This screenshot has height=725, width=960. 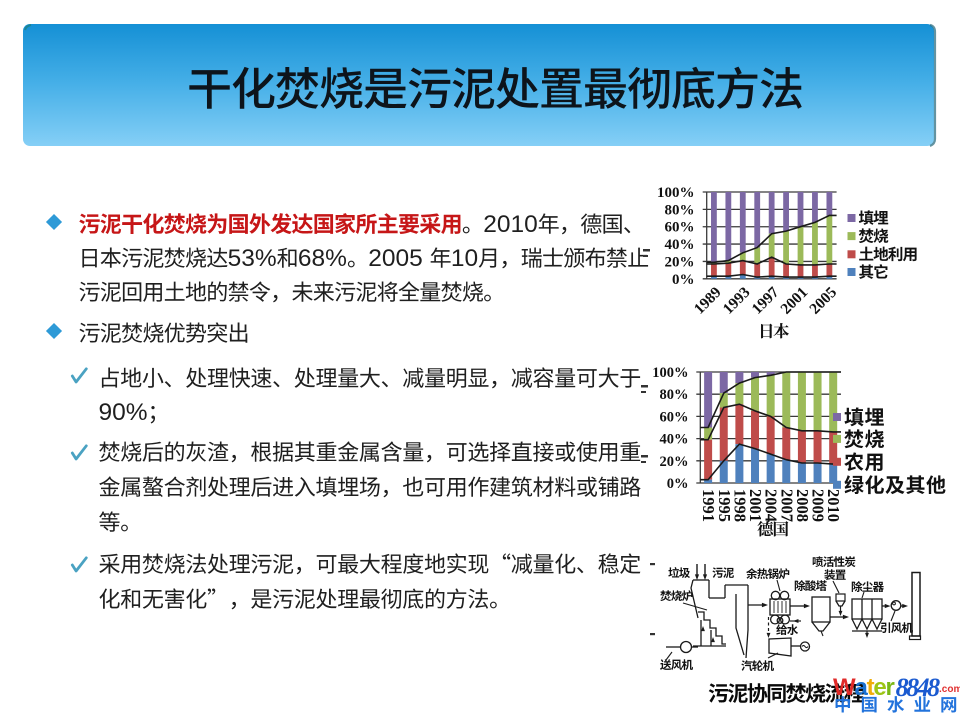 I want to click on svg-text: 90%, so click(x=123, y=412).